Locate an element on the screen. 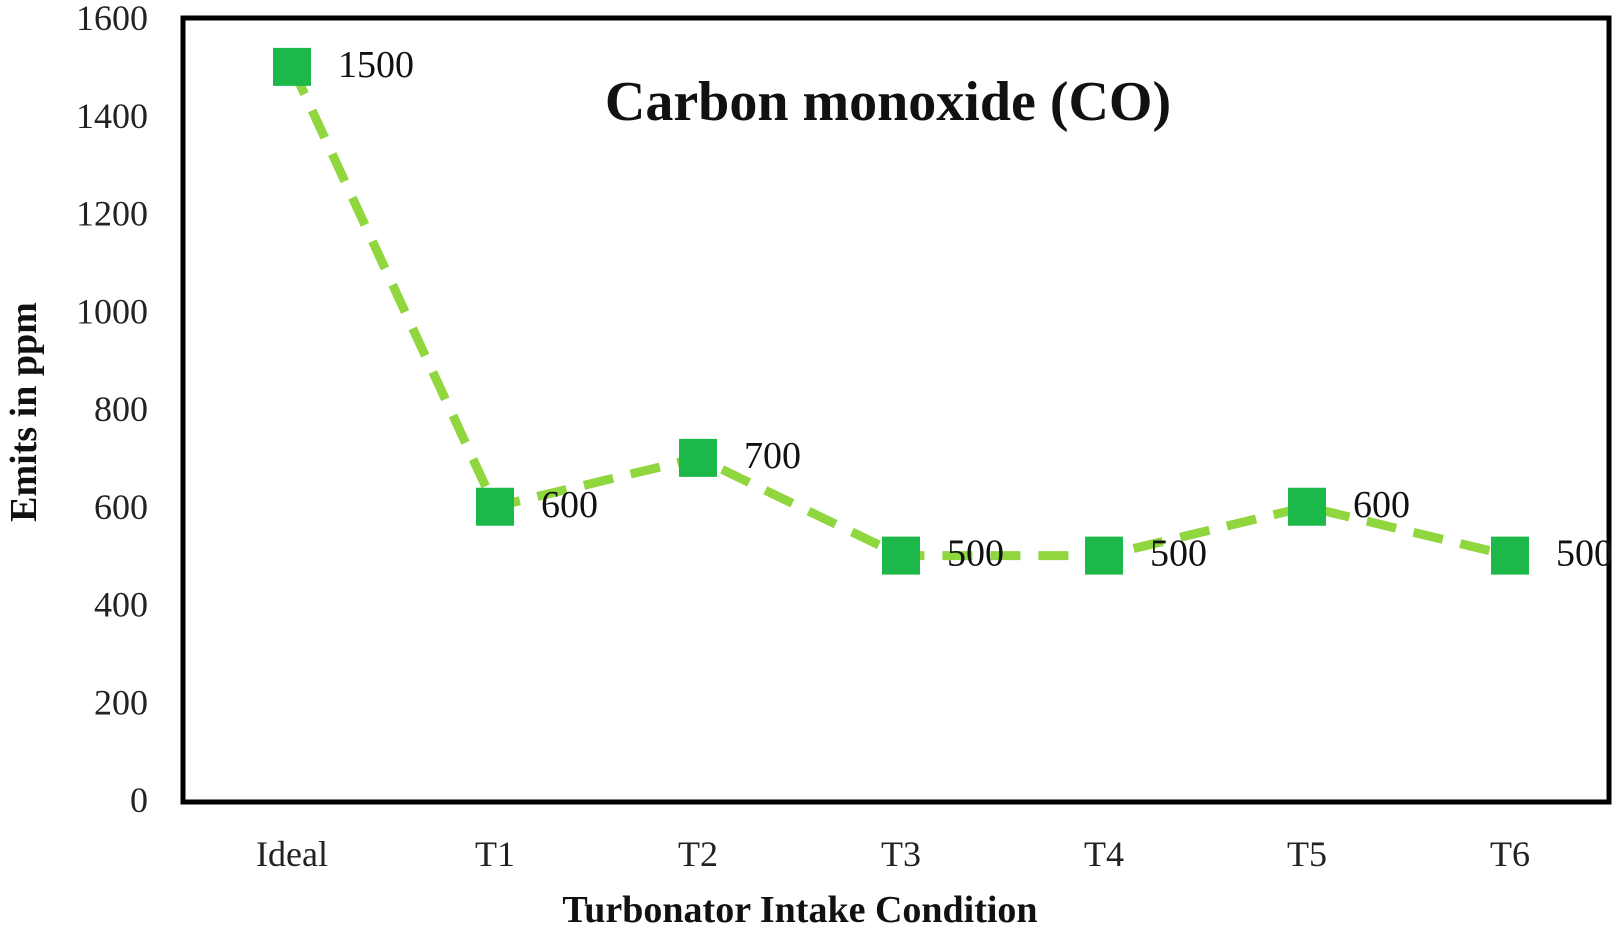  y-tick-label: 400 is located at coordinates (121, 605).